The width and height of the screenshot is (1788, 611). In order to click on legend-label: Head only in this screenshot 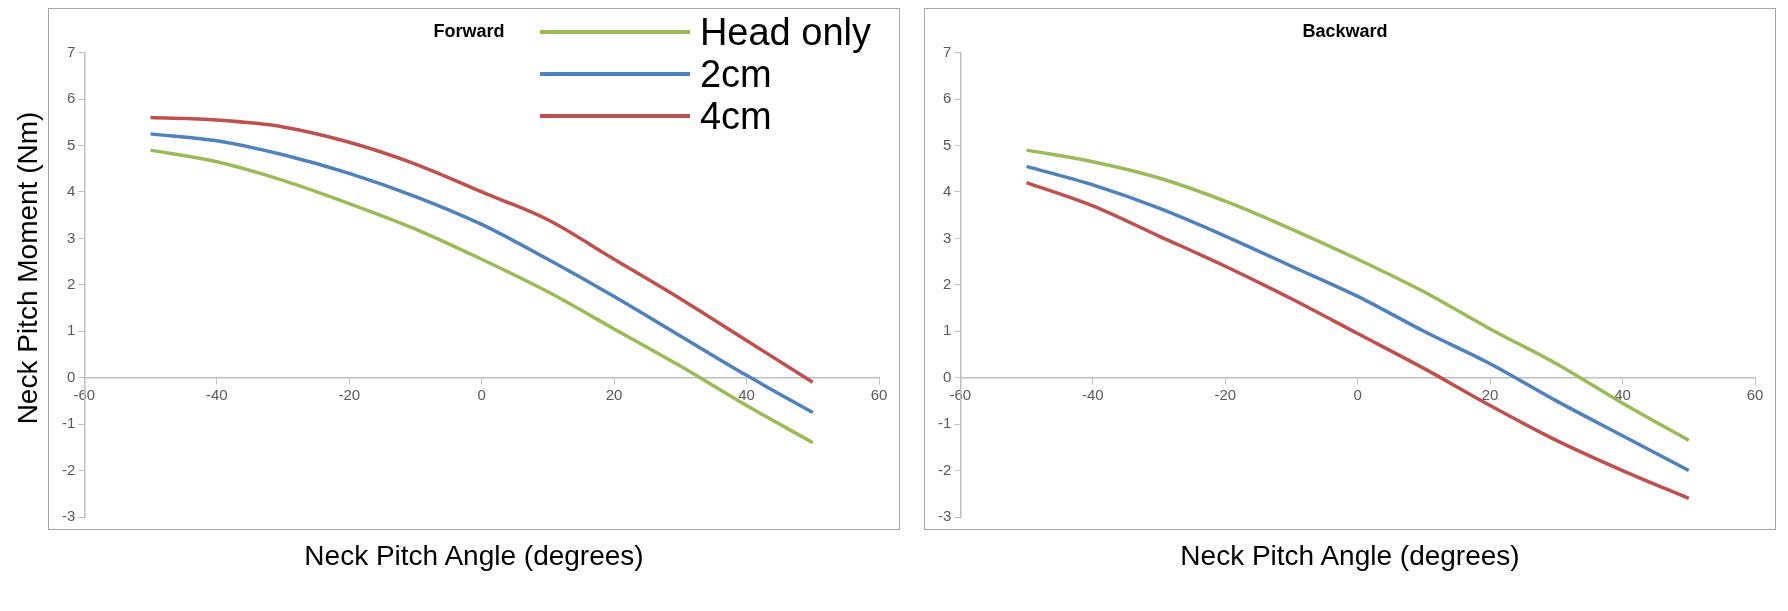, I will do `click(785, 32)`.